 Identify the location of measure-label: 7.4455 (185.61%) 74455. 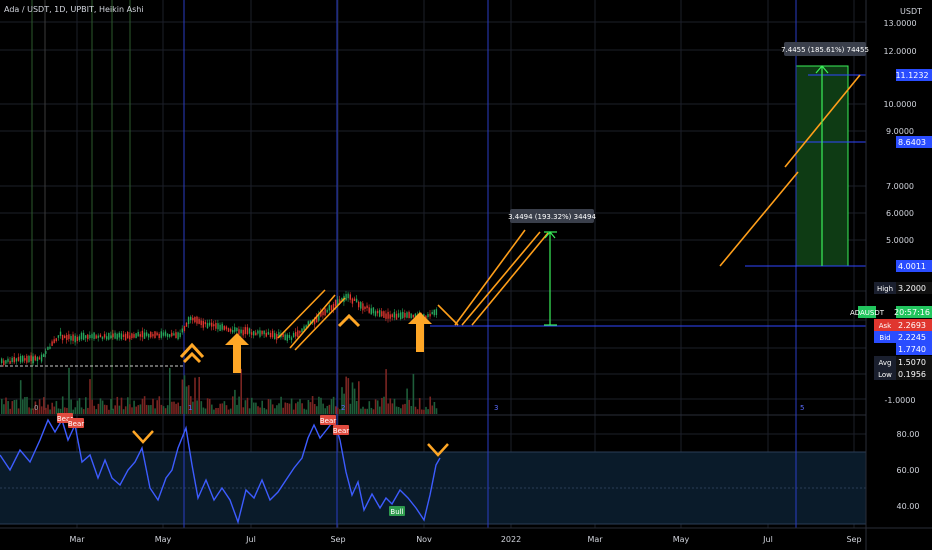
(825, 49).